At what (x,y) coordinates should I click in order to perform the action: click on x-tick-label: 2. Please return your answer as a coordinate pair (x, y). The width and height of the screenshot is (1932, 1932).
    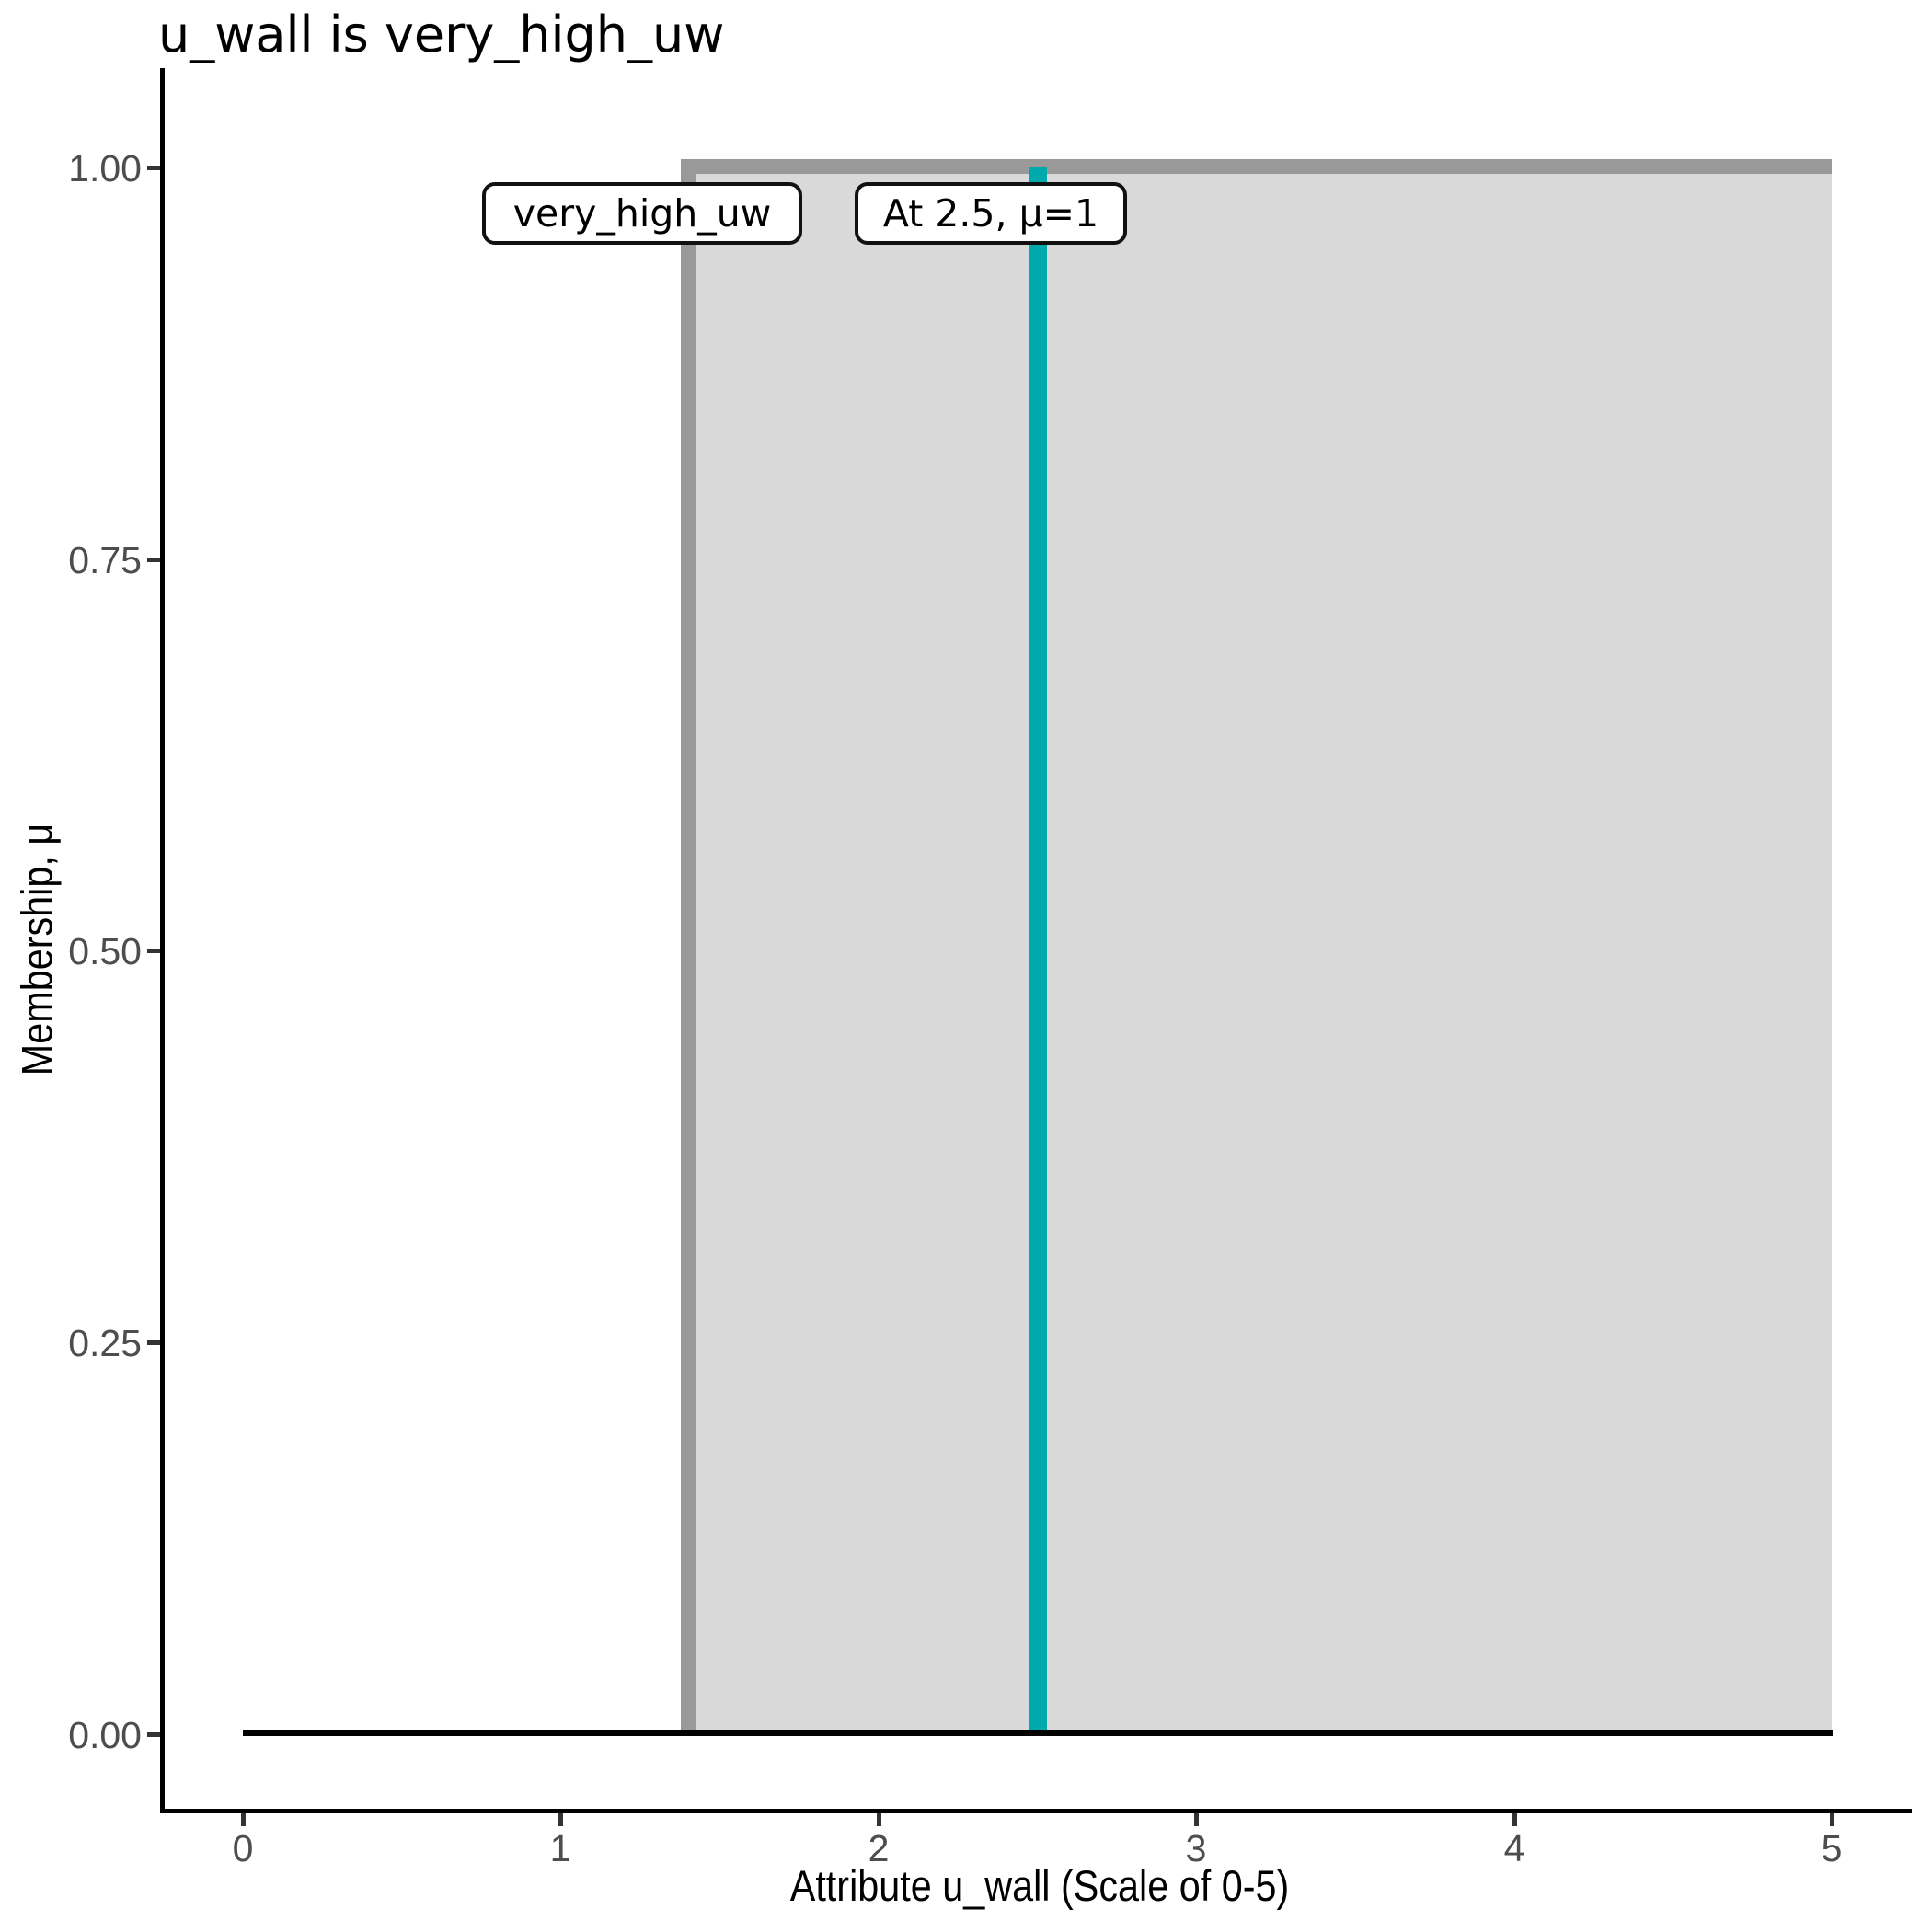
    Looking at the image, I should click on (879, 1848).